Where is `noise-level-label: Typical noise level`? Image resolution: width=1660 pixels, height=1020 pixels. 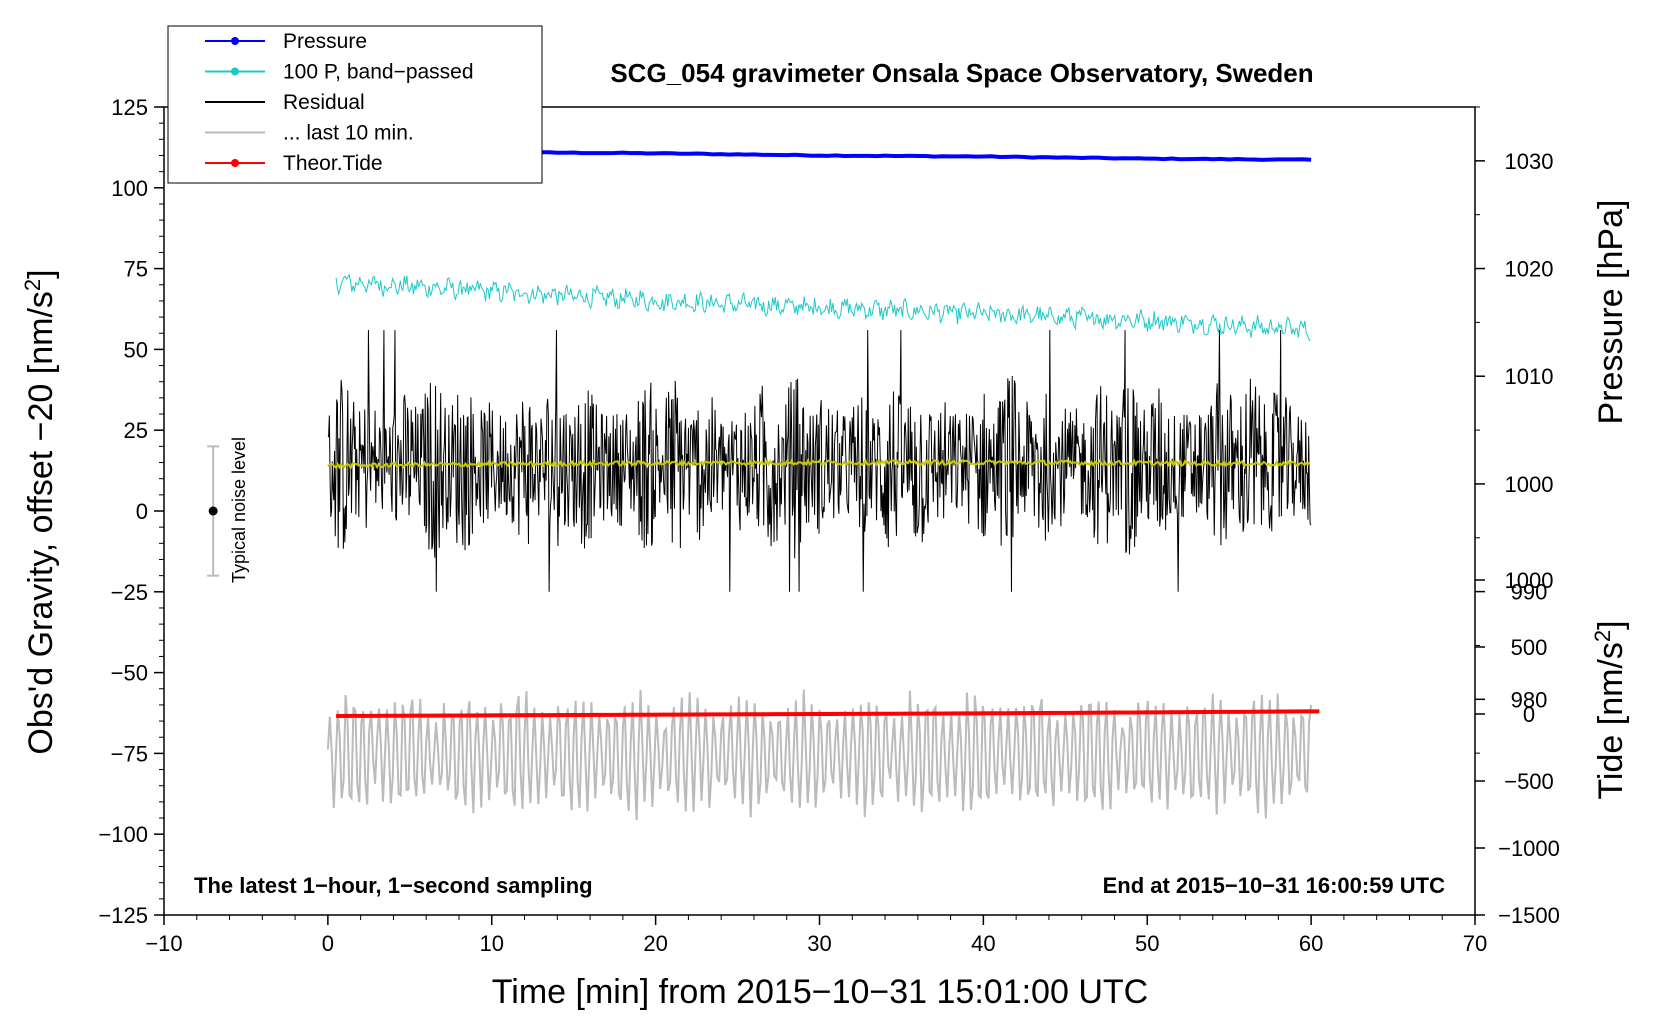 noise-level-label: Typical noise level is located at coordinates (239, 510).